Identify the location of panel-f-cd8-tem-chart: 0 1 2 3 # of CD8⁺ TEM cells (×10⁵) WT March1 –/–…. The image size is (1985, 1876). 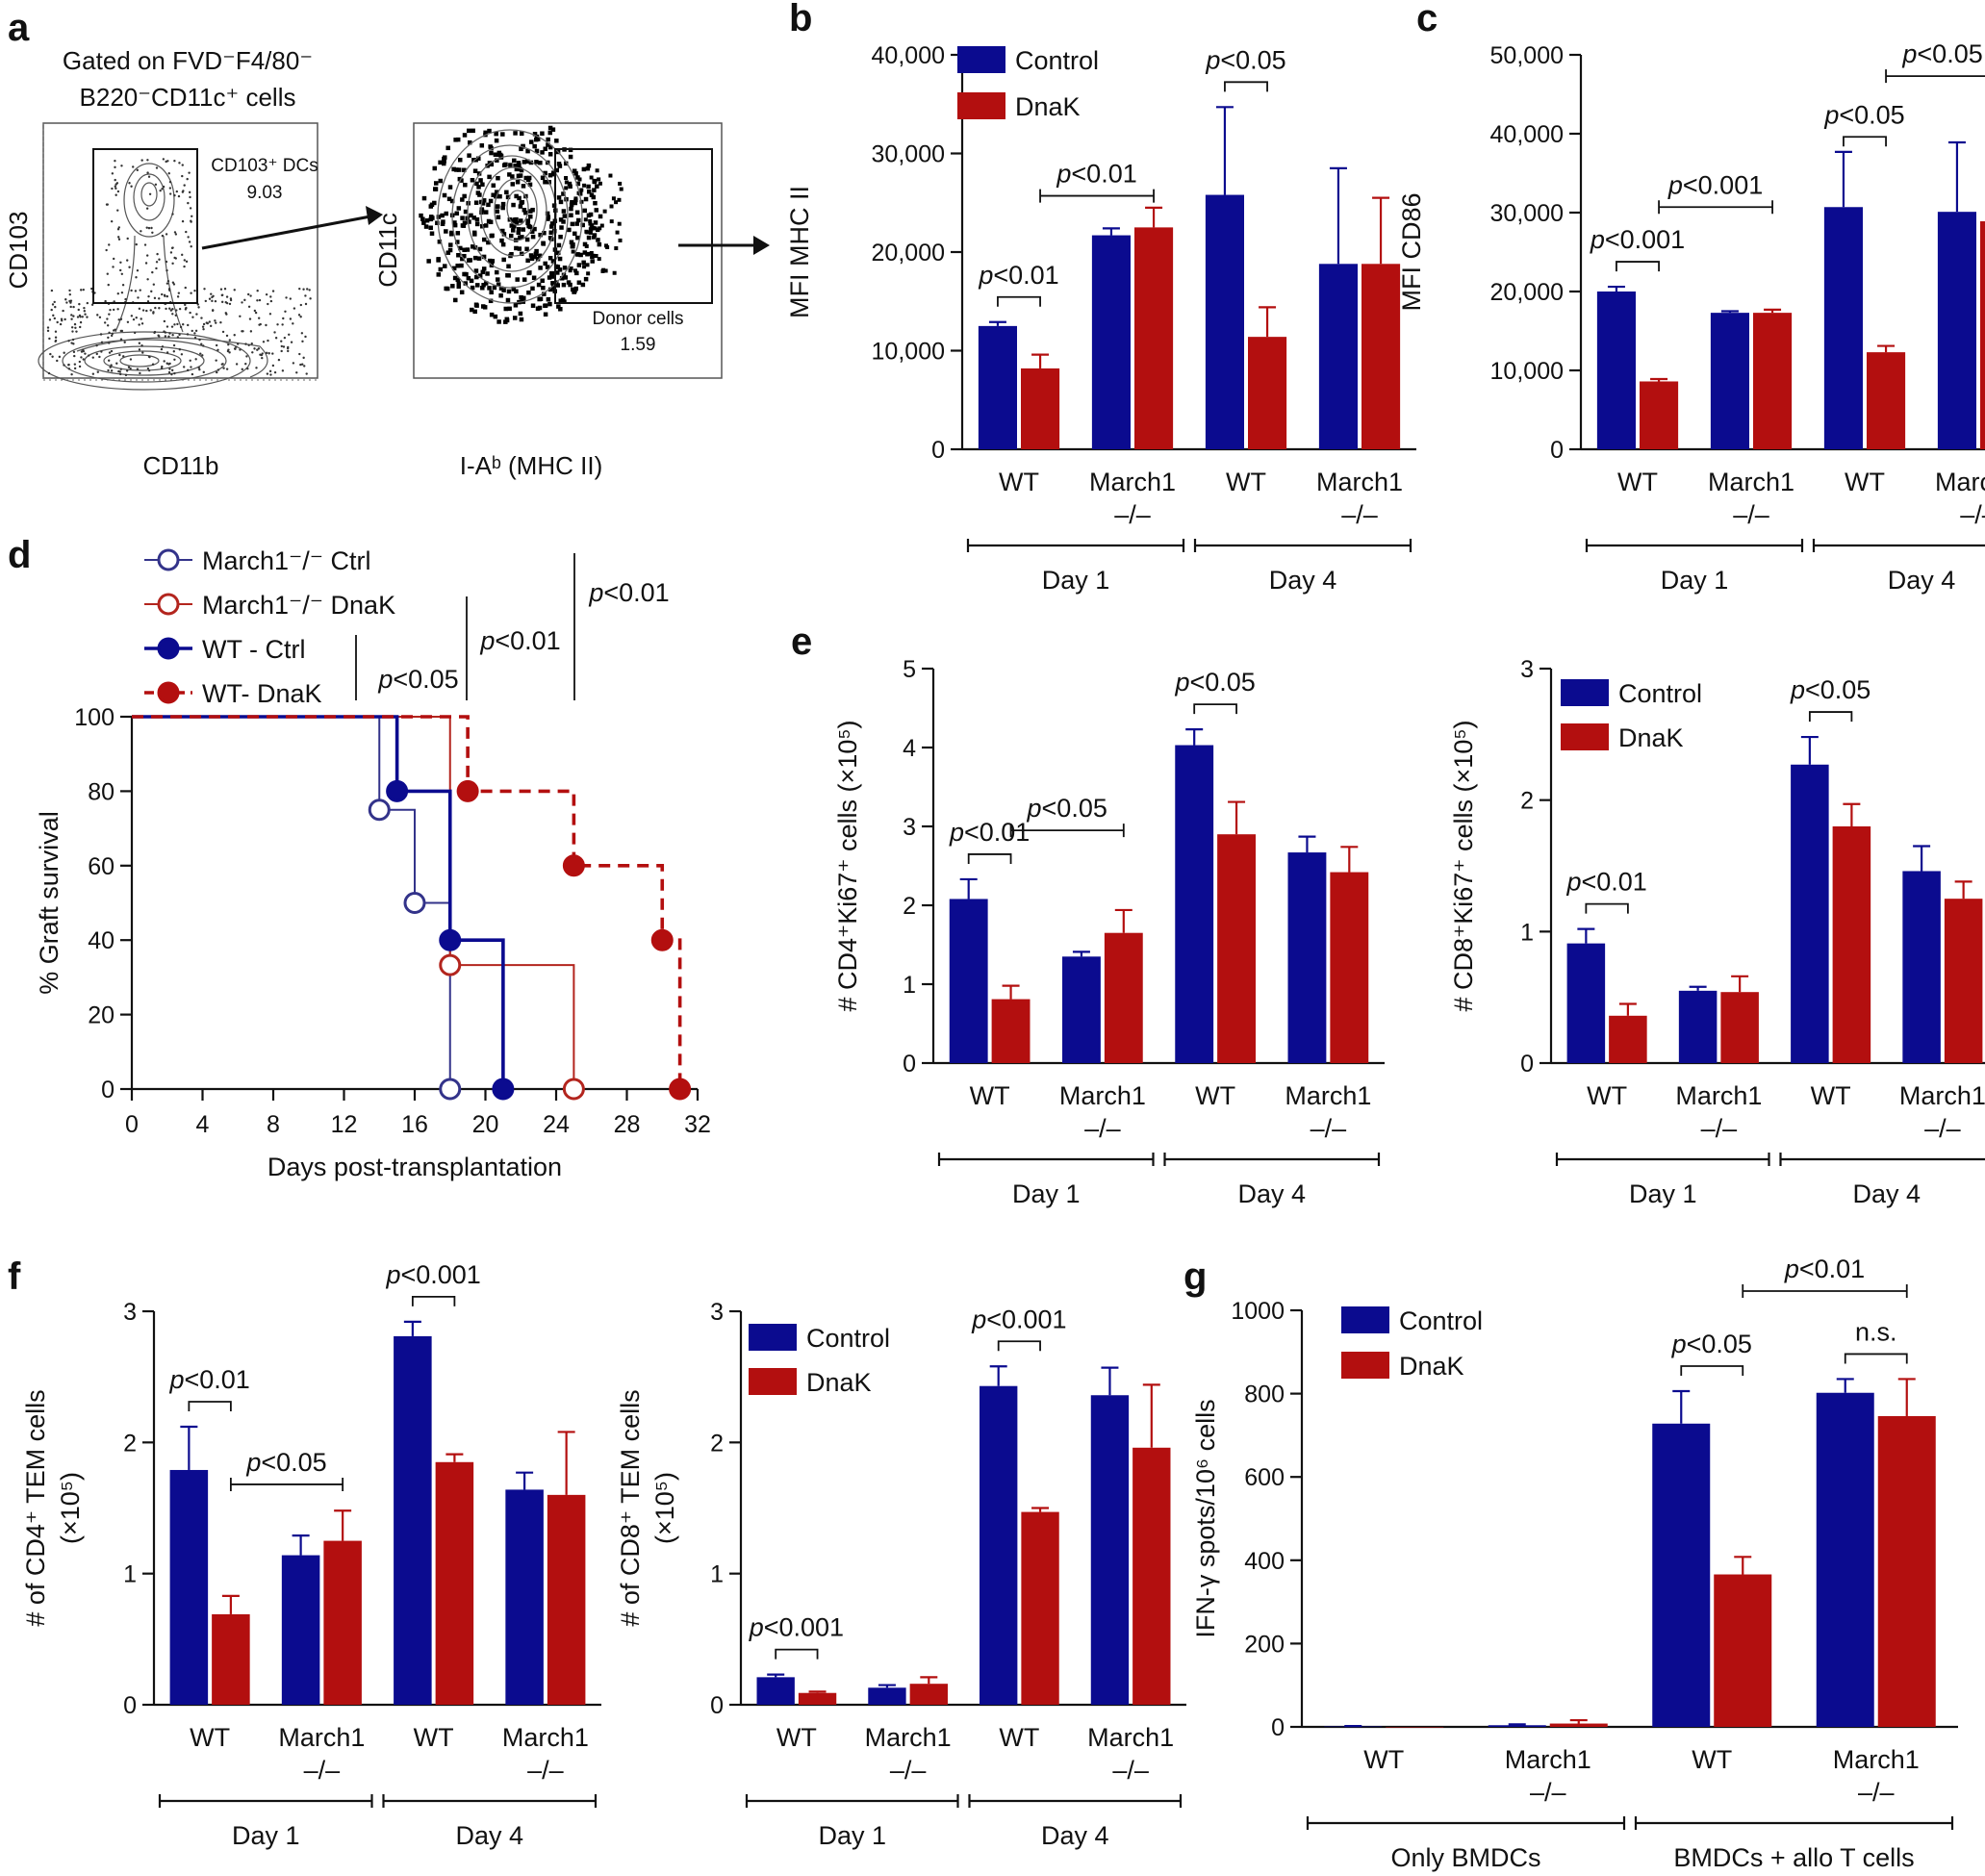
(901, 1574).